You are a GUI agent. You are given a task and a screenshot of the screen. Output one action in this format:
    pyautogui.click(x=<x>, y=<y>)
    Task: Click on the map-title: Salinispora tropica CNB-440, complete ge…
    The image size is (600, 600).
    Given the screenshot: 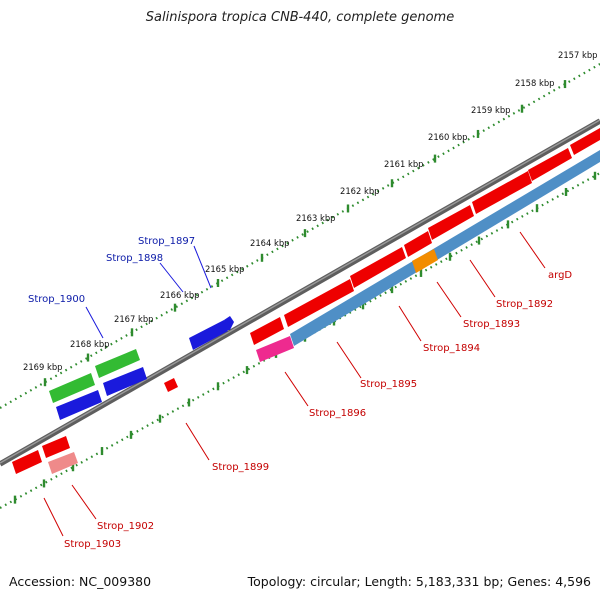 What is the action you would take?
    pyautogui.click(x=300, y=17)
    